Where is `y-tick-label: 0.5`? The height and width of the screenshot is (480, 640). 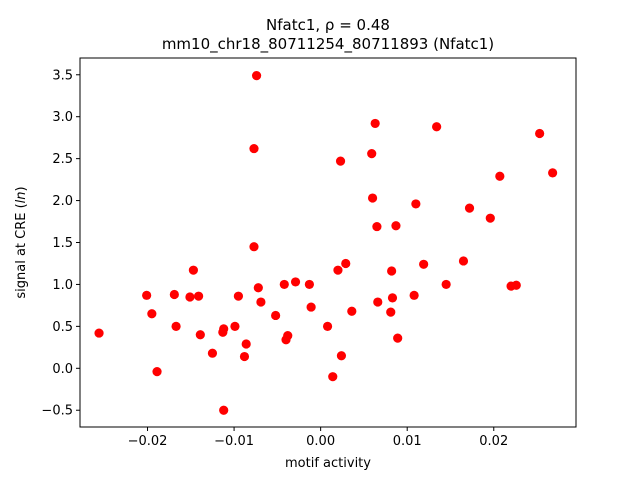
y-tick-label: 0.5 is located at coordinates (62, 327).